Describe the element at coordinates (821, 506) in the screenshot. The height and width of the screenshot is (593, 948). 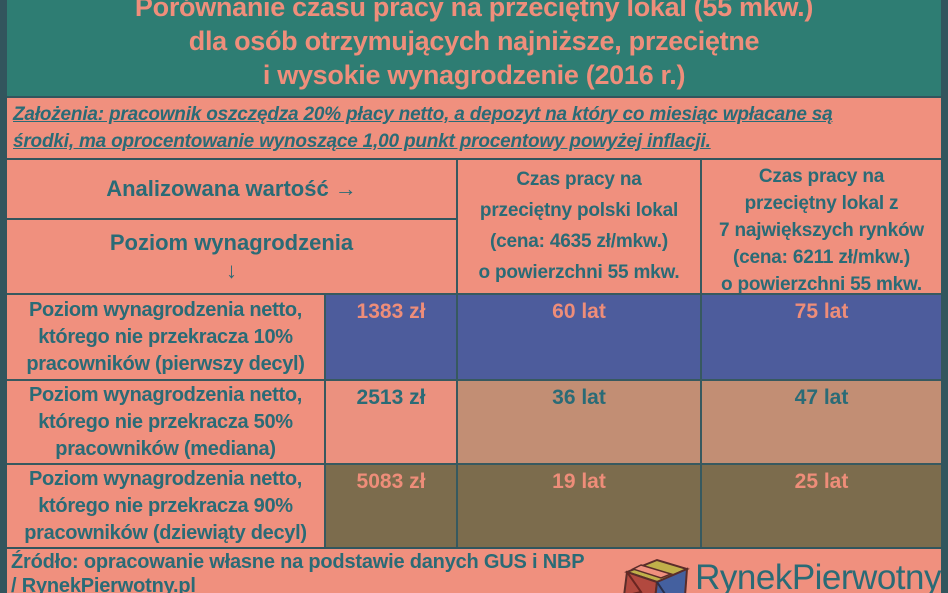
I see `years-seven-markets-ninth-decile: 25 lat` at that location.